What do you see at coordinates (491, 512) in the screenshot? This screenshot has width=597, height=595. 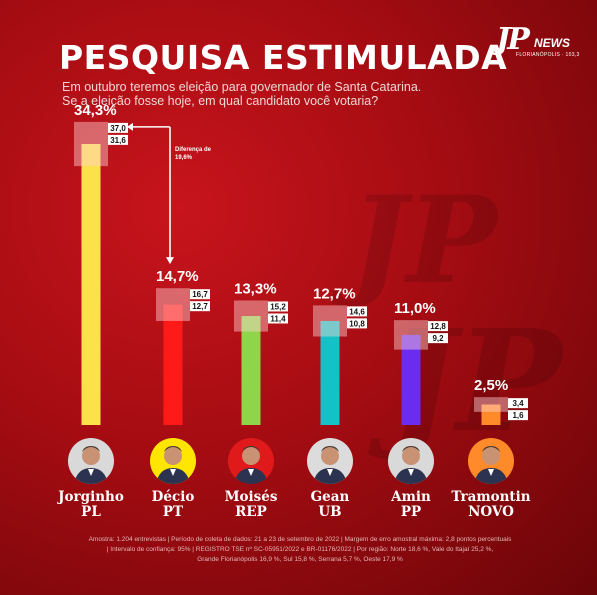 I see `candidate-party: NOVO` at bounding box center [491, 512].